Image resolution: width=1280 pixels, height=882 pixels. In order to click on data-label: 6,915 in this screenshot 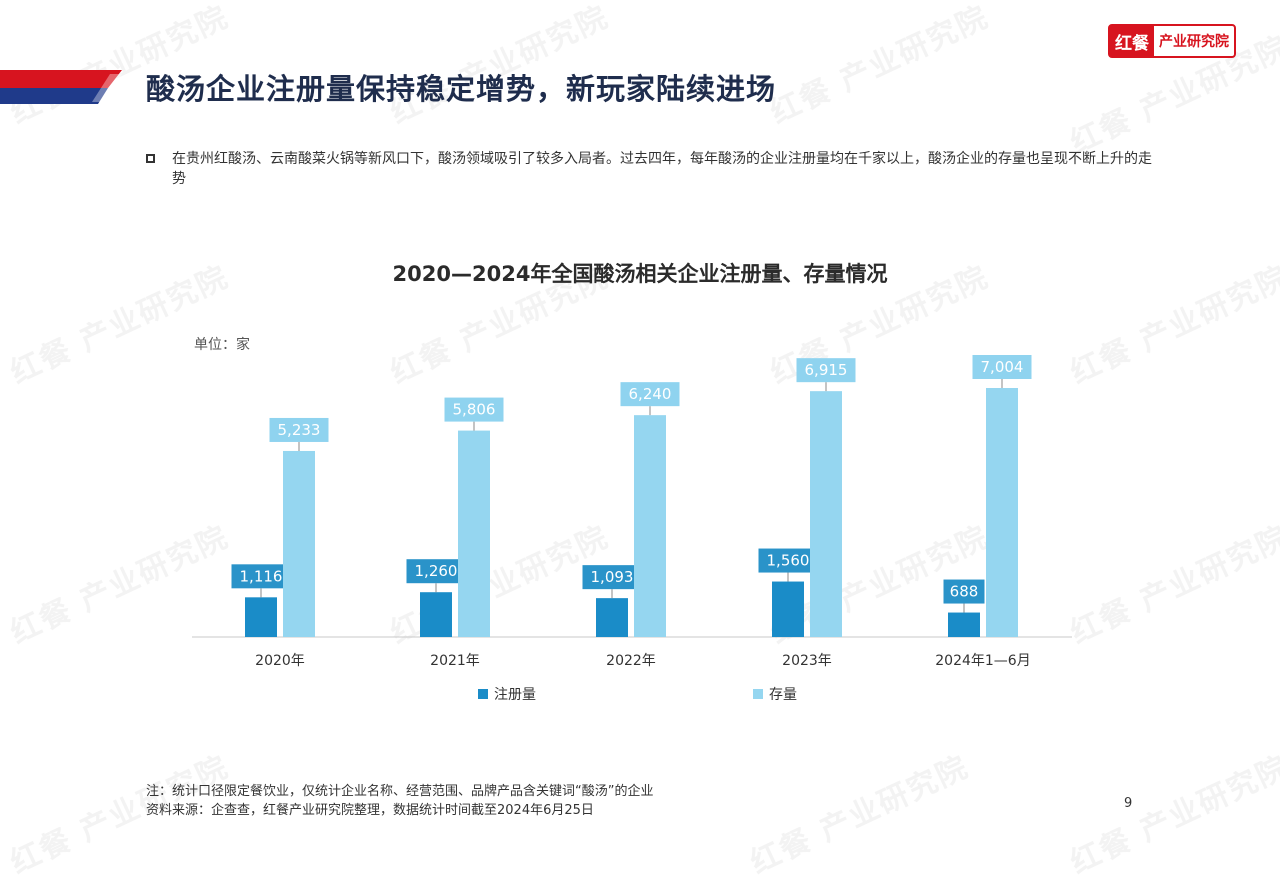, I will do `click(826, 370)`.